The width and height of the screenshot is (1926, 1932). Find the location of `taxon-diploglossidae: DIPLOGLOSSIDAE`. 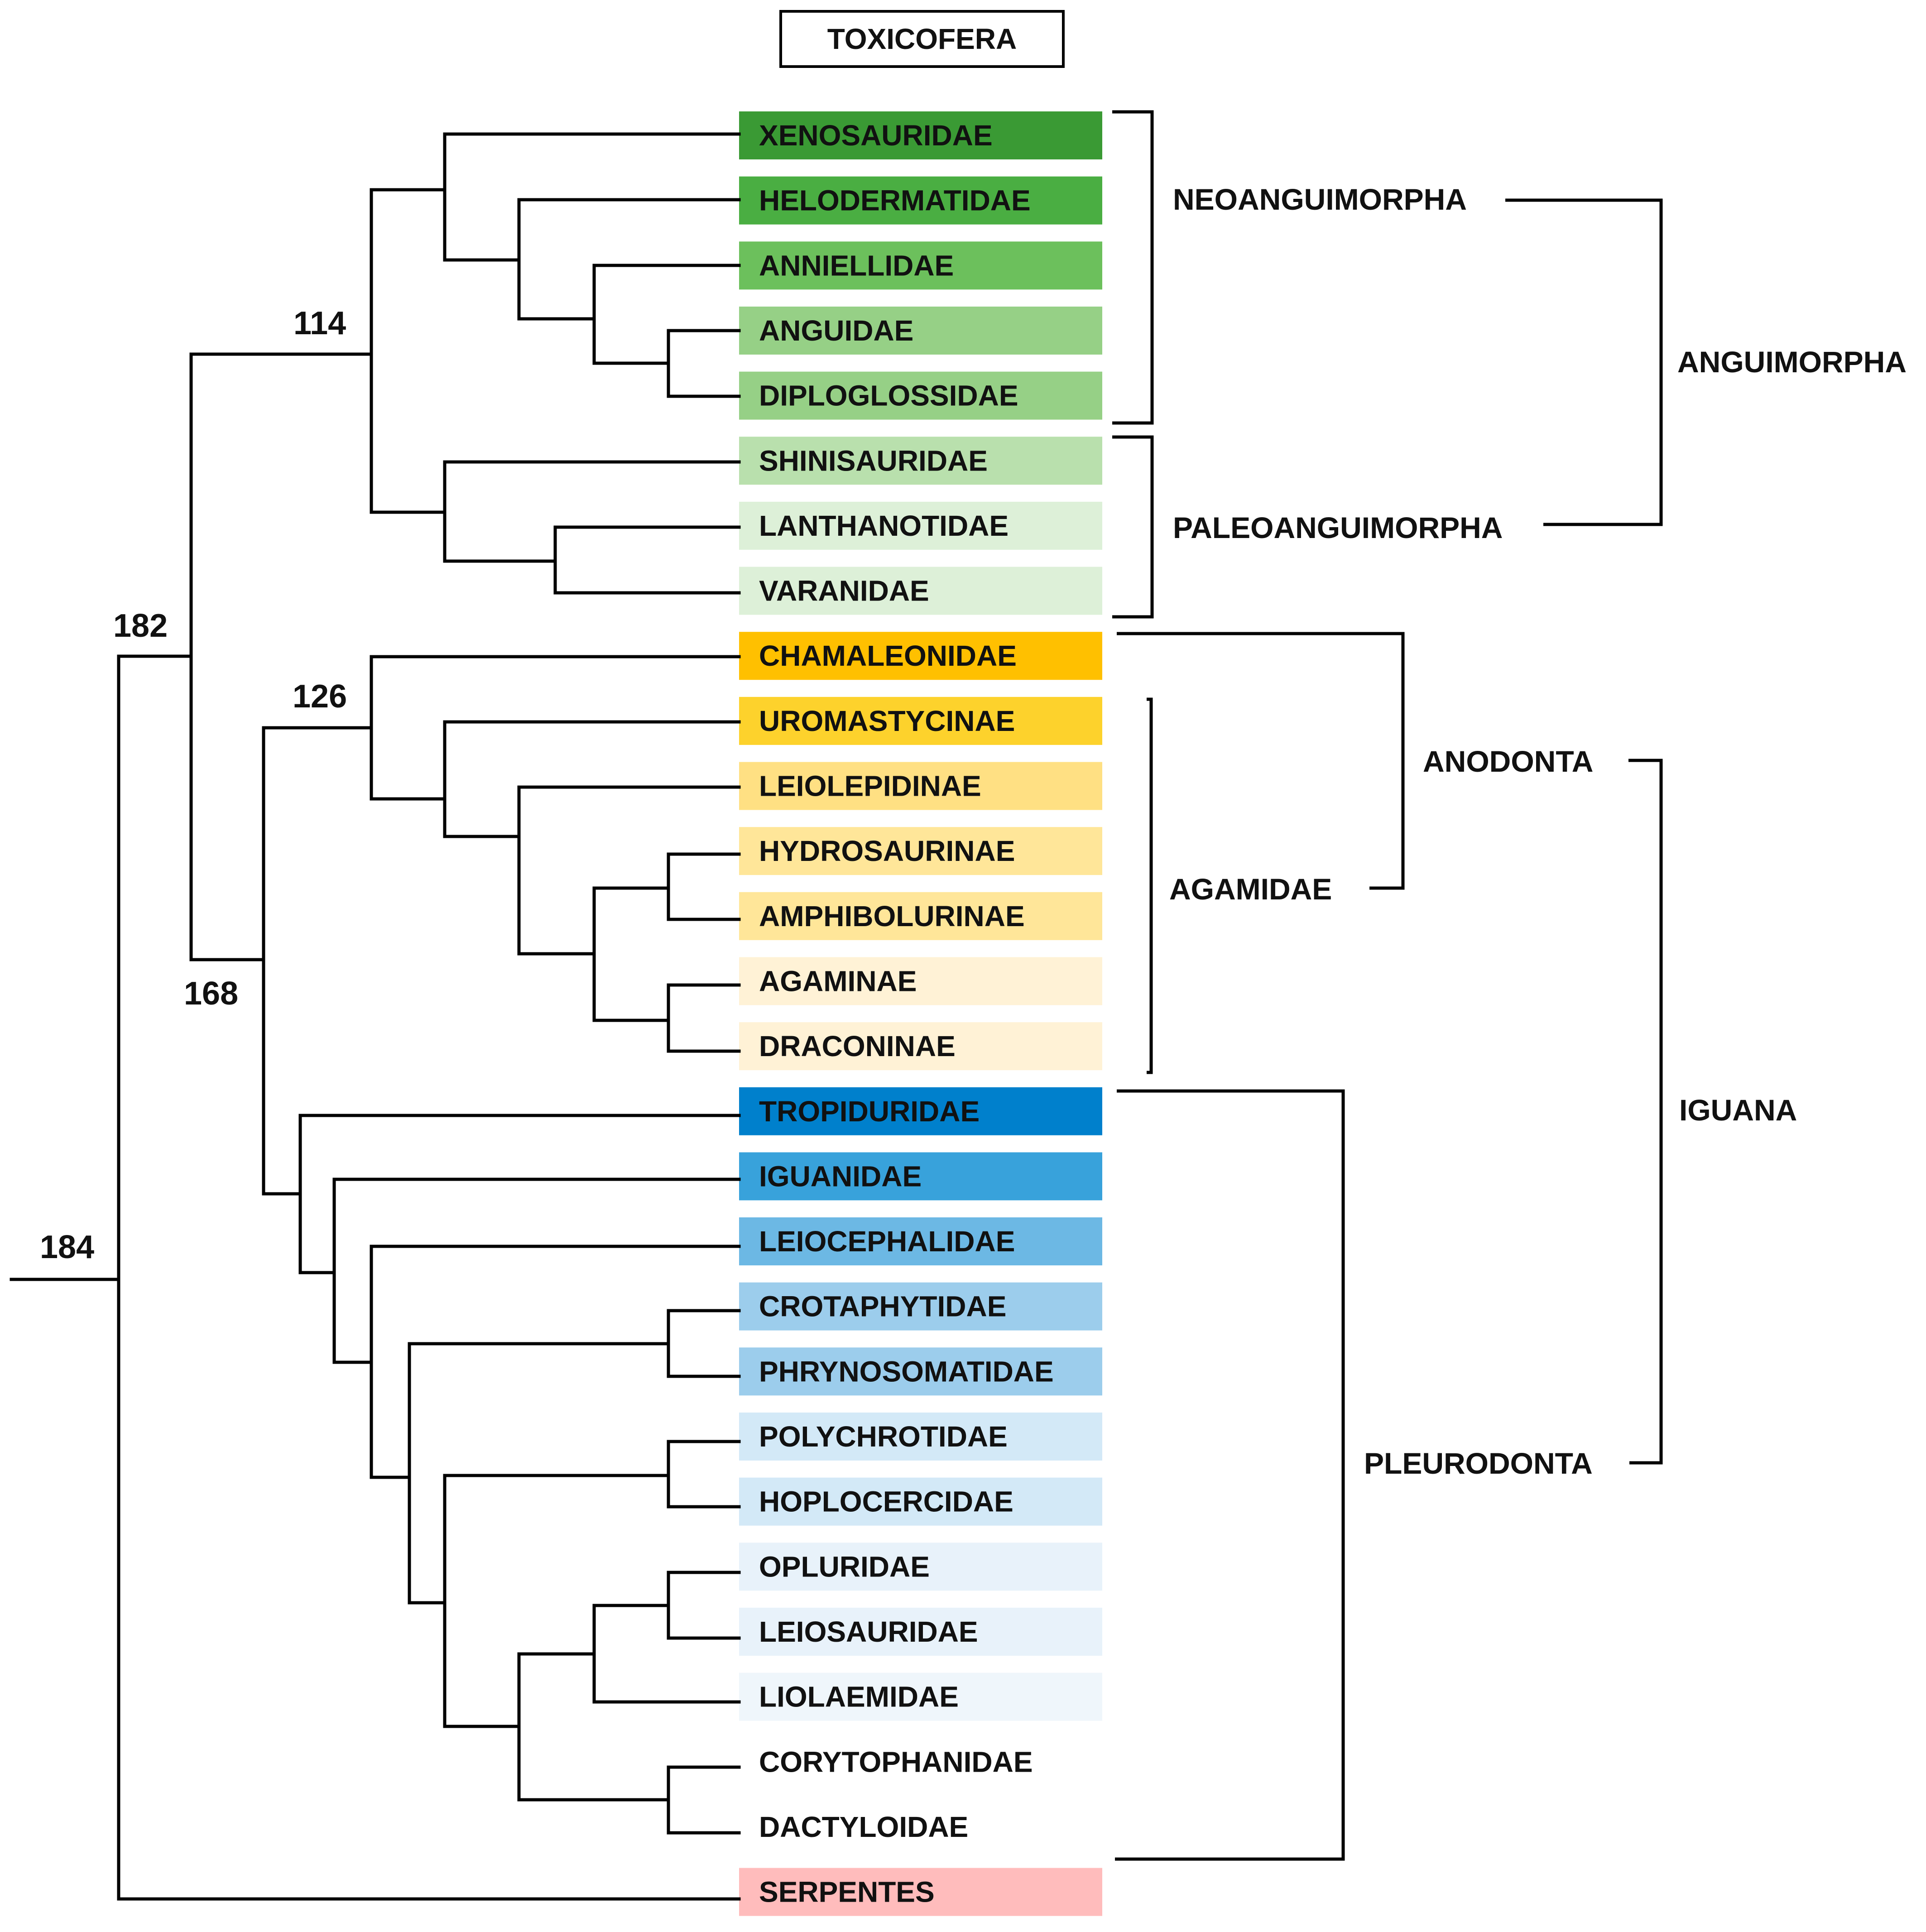

taxon-diploglossidae: DIPLOGLOSSIDAE is located at coordinates (921, 395).